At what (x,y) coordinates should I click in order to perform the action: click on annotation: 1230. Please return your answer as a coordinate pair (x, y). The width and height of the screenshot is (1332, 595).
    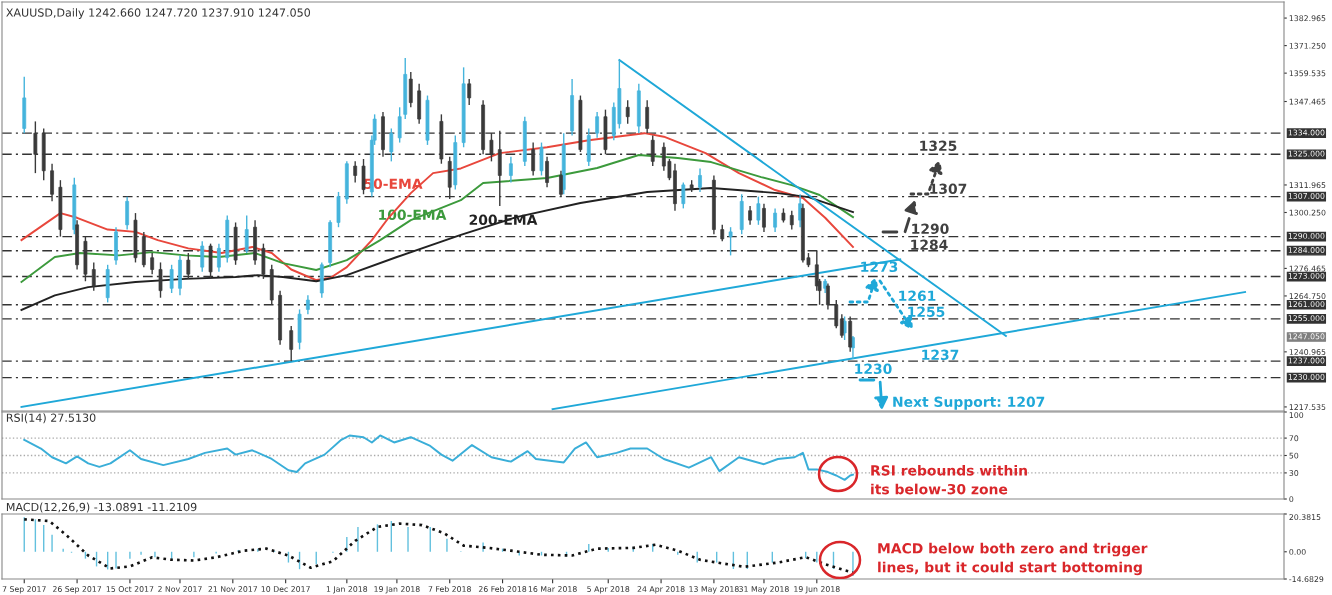
    Looking at the image, I should click on (873, 369).